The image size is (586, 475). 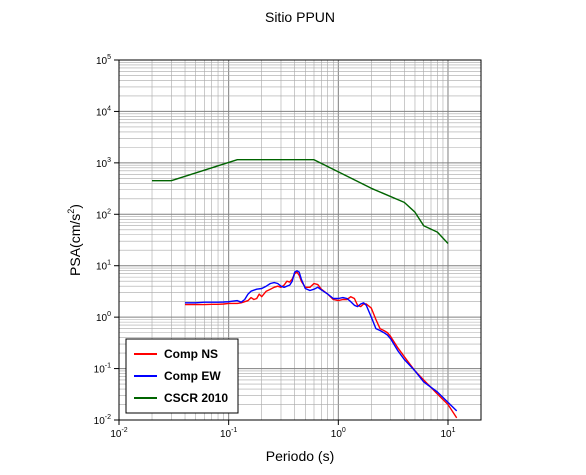 I want to click on series-line-comp-ew, so click(x=321, y=341).